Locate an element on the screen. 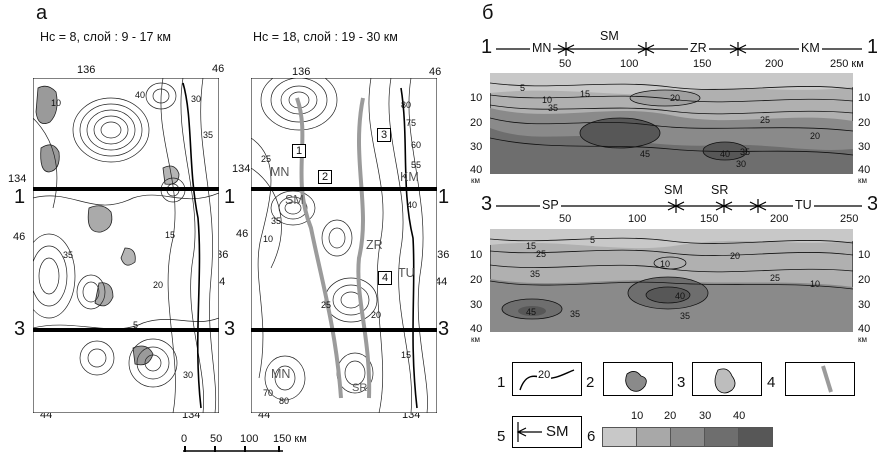 The width and height of the screenshot is (877, 452). svg-text: 55 is located at coordinates (416, 165).